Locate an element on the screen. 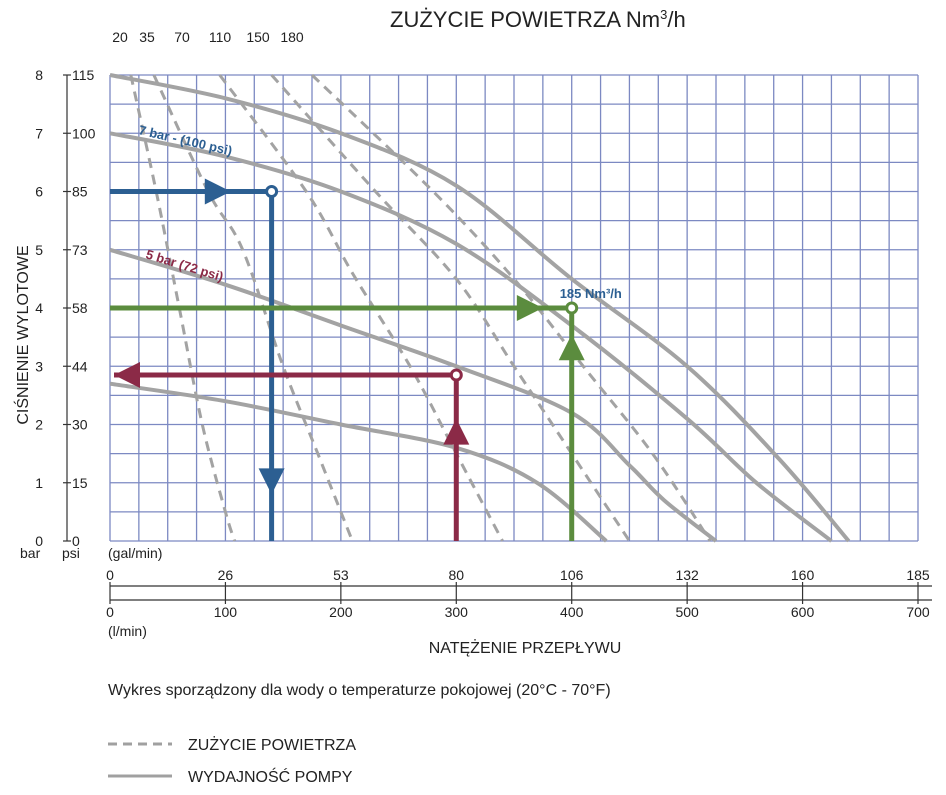 Image resolution: width=946 pixels, height=795 pixels. legend-label-air: ZUŻYCIE POWIETRZA is located at coordinates (272, 744).